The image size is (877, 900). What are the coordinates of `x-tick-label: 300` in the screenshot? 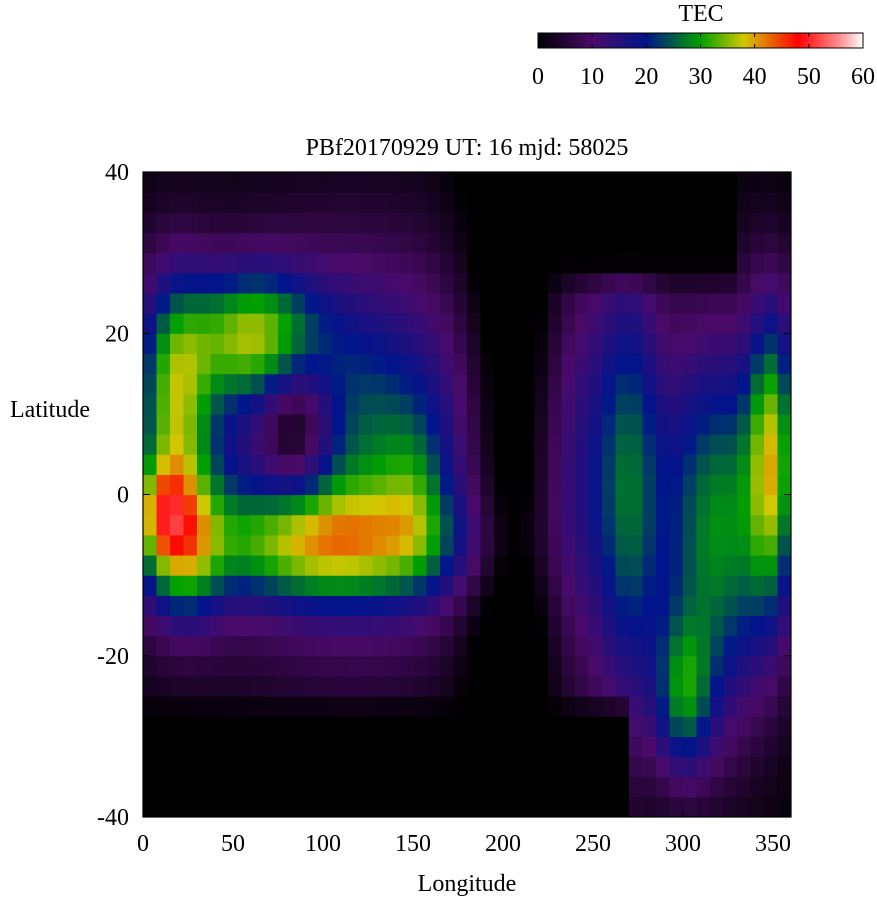 It's located at (683, 844).